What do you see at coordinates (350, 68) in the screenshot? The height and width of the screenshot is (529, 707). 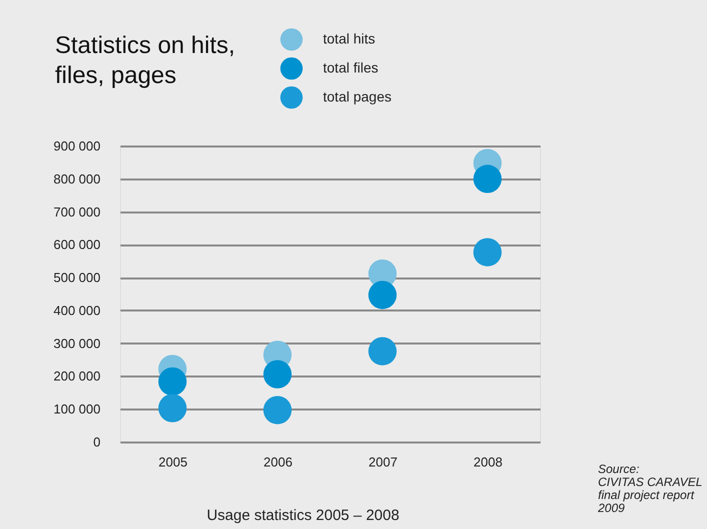 I see `legend-label: total files` at bounding box center [350, 68].